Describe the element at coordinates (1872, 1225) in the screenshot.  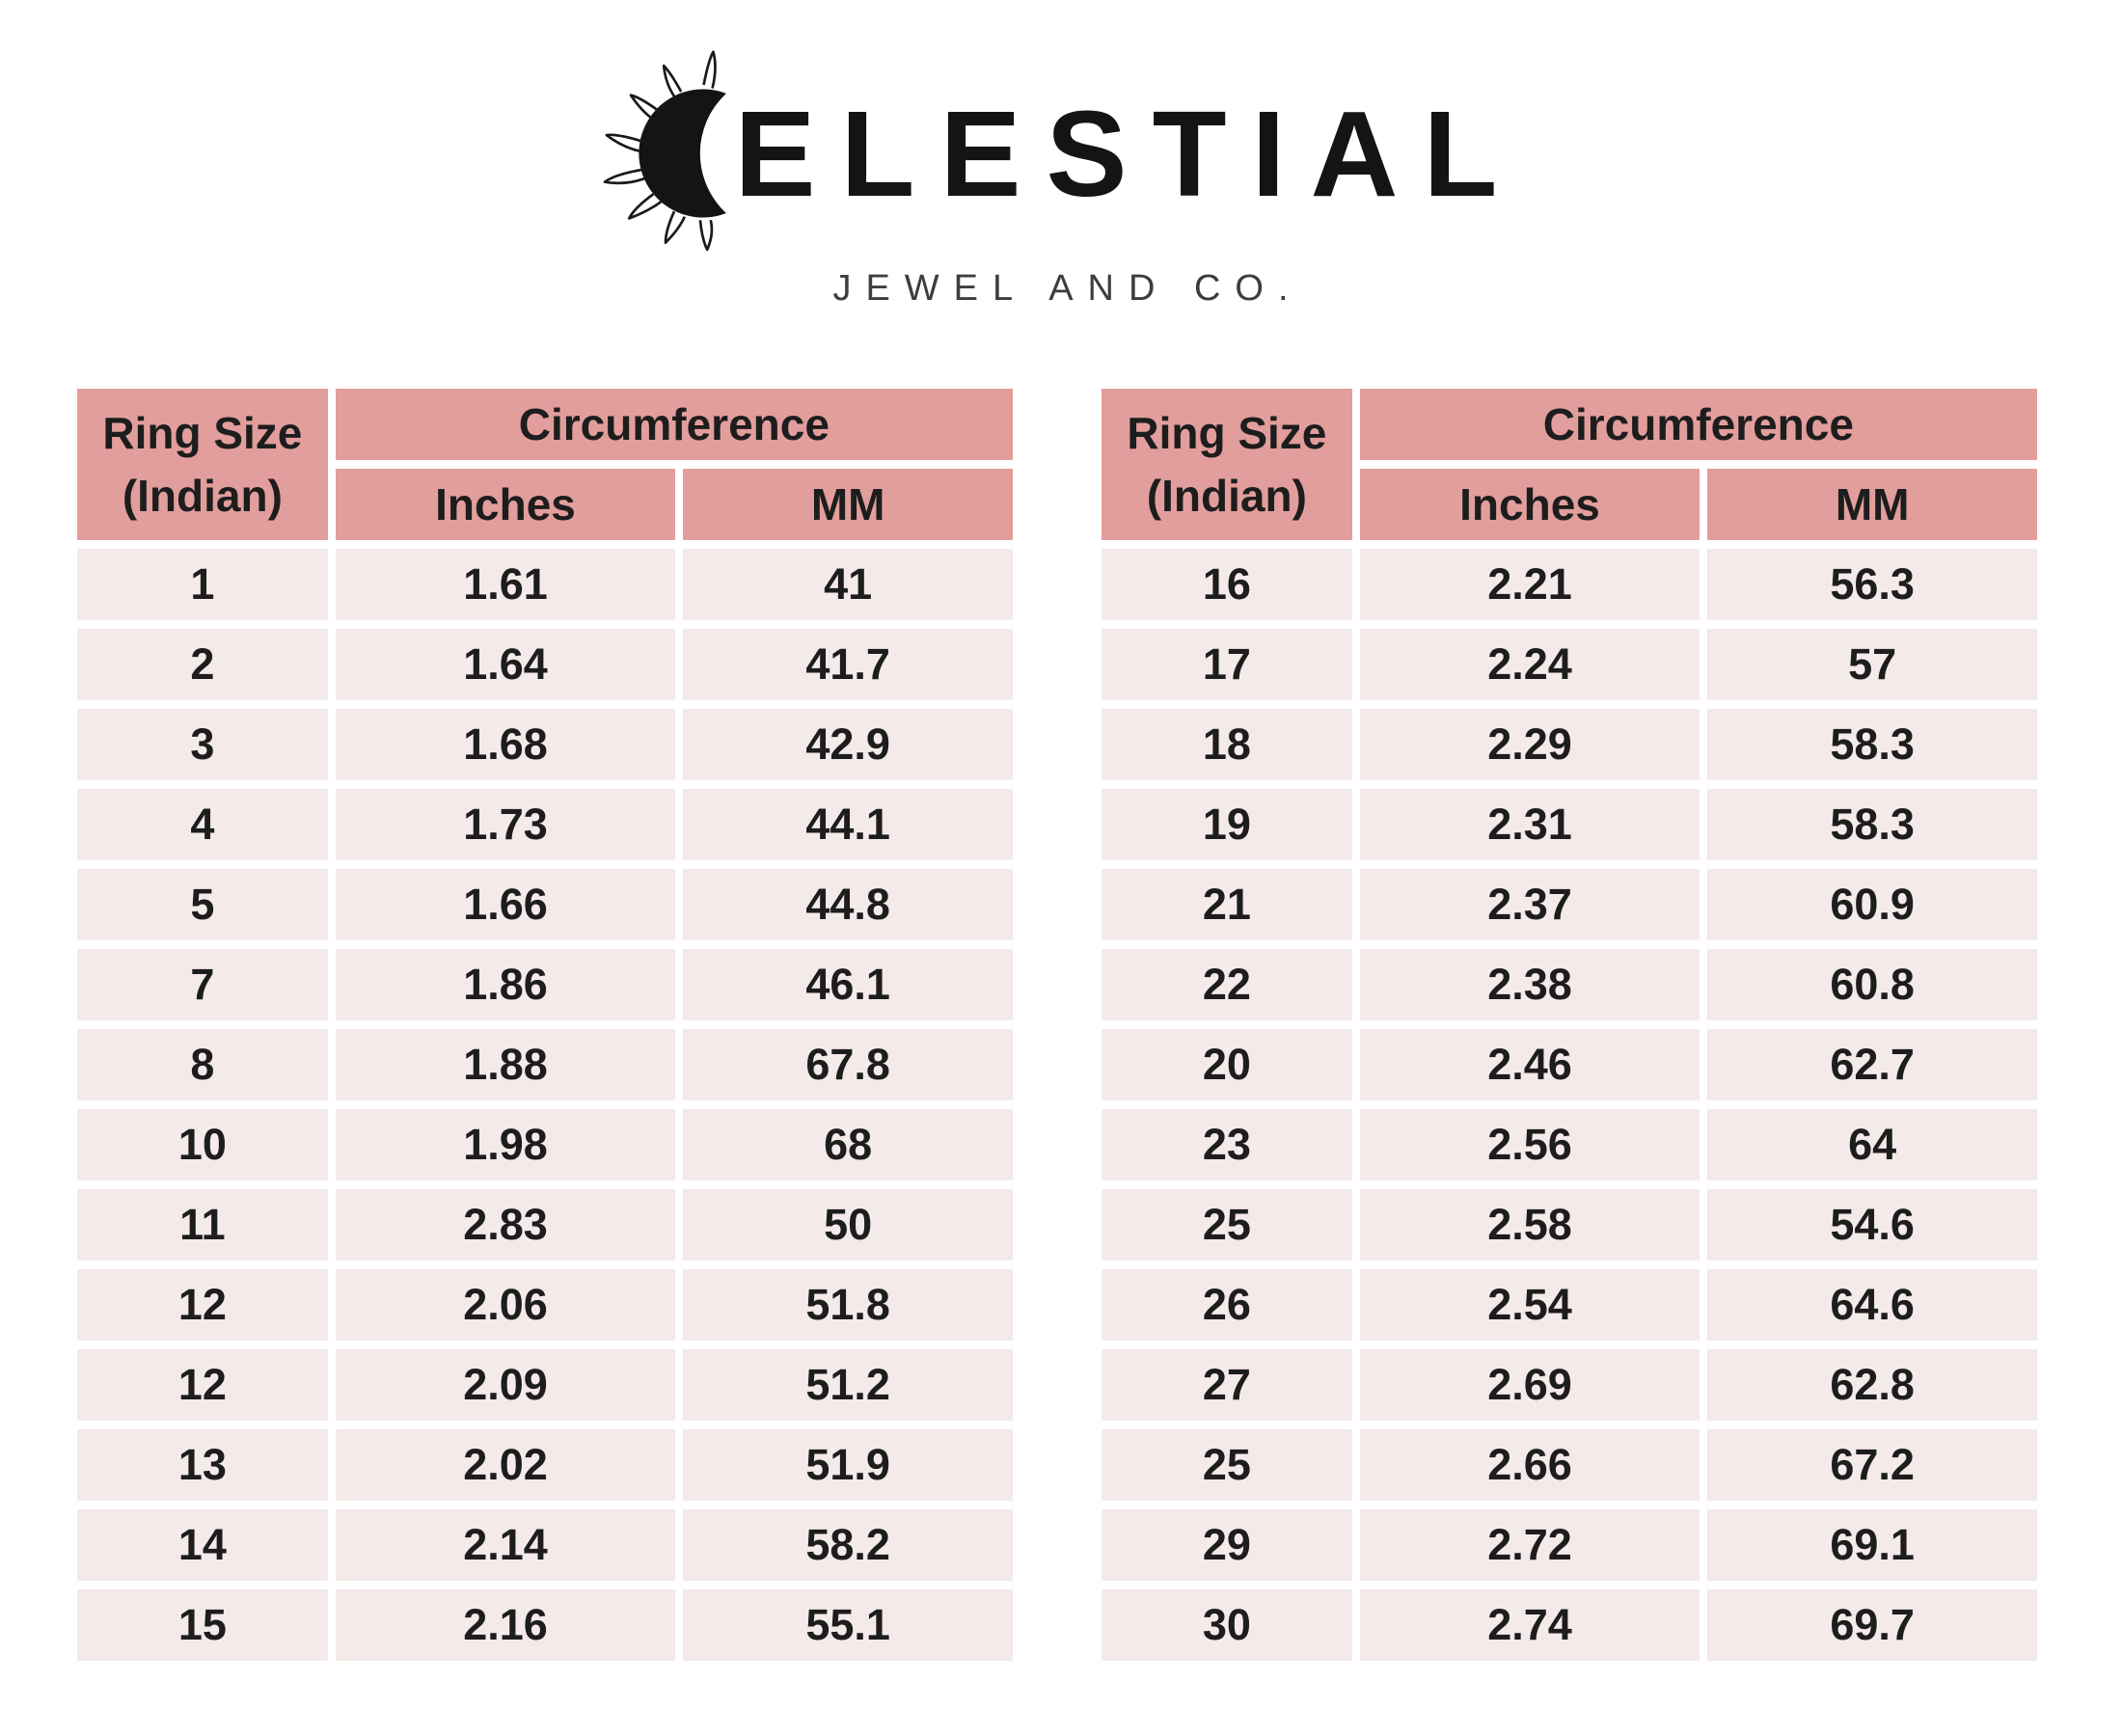
I see `mm-cell: 54.6` at that location.